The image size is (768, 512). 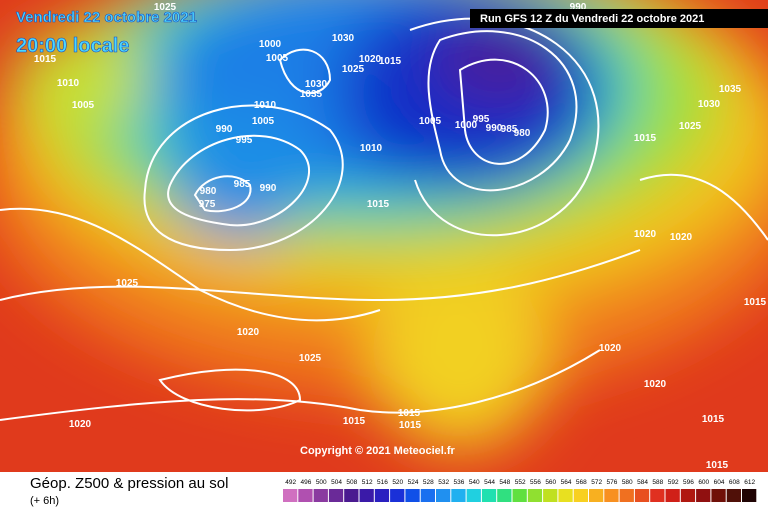 I want to click on scale-label: 584, so click(x=642, y=482).